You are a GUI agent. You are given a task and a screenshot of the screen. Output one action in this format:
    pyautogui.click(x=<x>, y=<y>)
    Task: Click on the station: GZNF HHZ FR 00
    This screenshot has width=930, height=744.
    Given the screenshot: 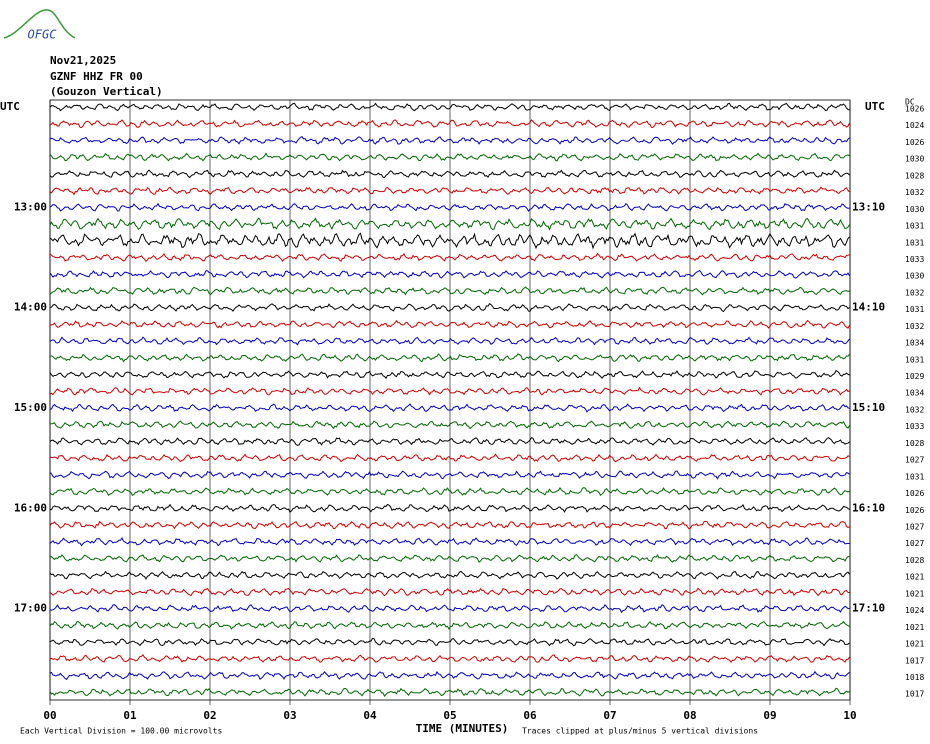 What is the action you would take?
    pyautogui.click(x=96, y=76)
    